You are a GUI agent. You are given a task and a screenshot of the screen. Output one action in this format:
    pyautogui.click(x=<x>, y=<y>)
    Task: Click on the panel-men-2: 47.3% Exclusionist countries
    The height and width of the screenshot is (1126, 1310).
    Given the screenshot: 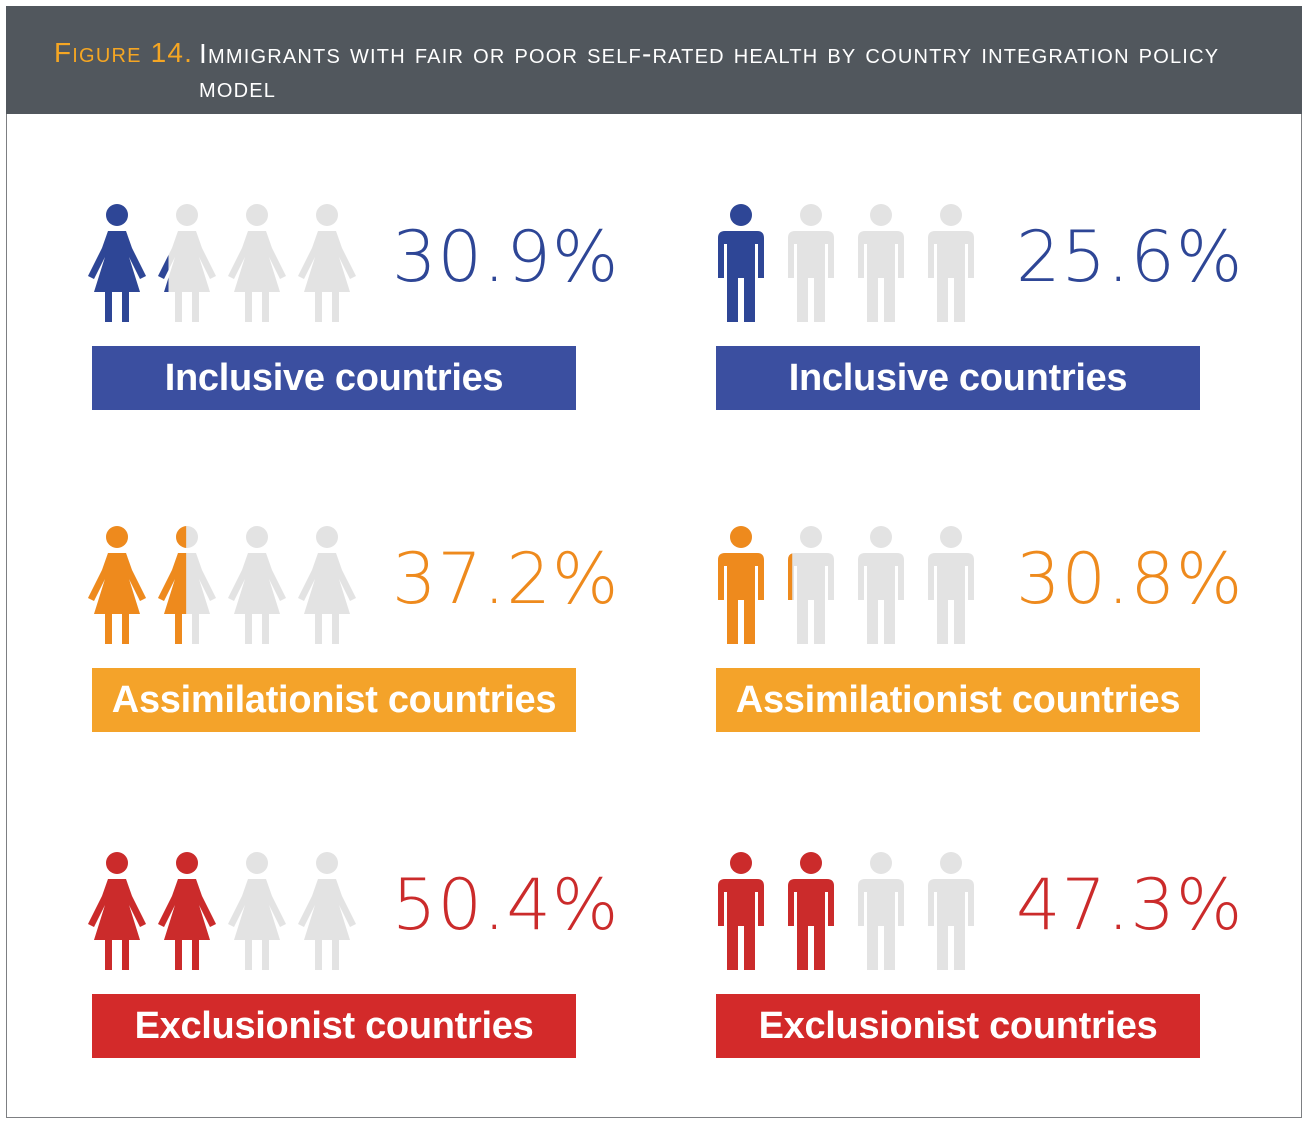 What is the action you would take?
    pyautogui.click(x=974, y=958)
    